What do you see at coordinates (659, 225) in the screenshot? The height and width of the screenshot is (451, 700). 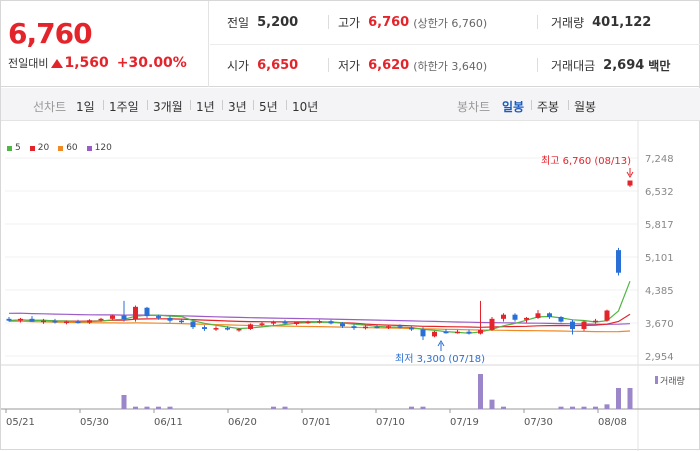 I see `y-tick-label: 5,817` at bounding box center [659, 225].